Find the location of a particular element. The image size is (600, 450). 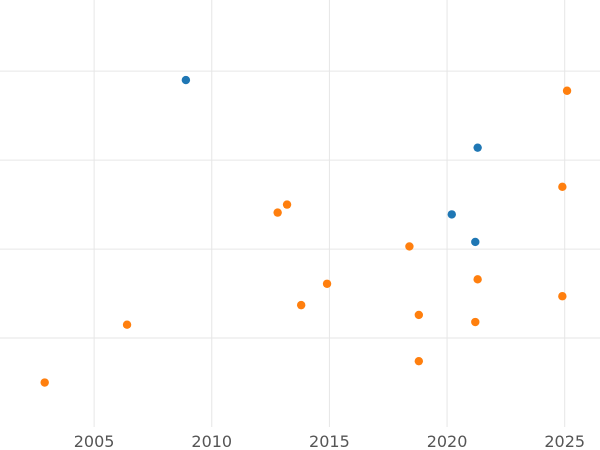

x-tick-label: 2010 is located at coordinates (211, 441).